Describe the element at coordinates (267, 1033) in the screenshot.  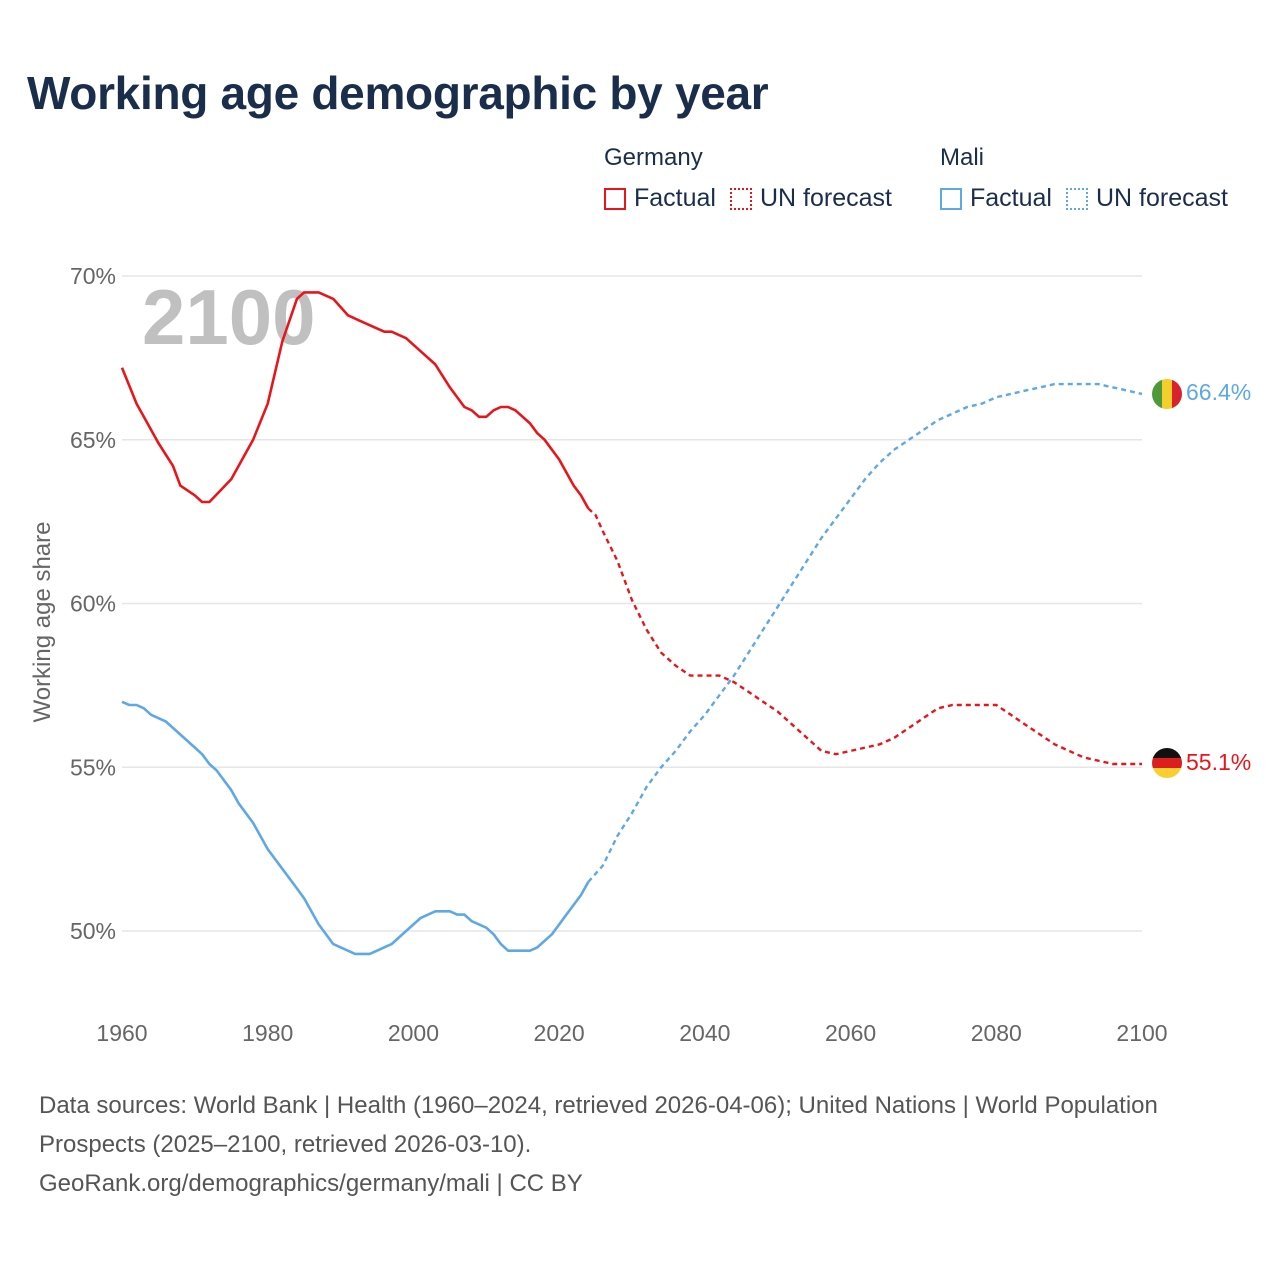
I see `x-tick-label: 1980` at that location.